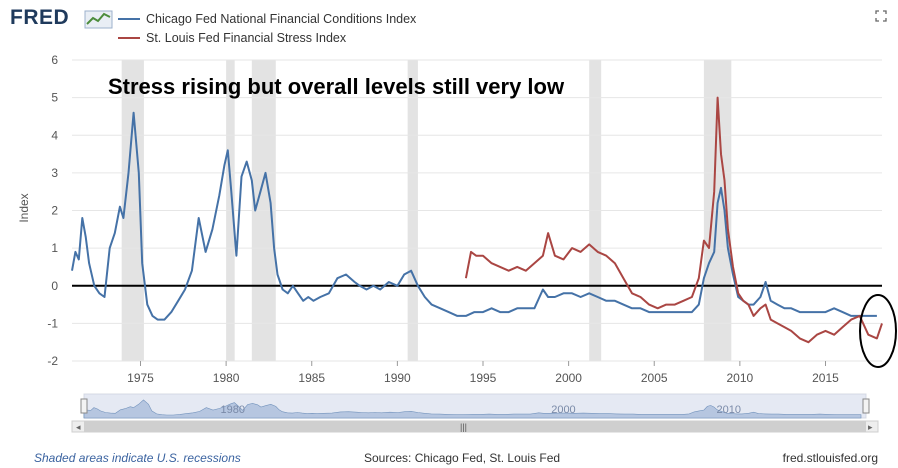 The height and width of the screenshot is (468, 898). Describe the element at coordinates (866, 406) in the screenshot. I see `navigator-handle-right` at that location.